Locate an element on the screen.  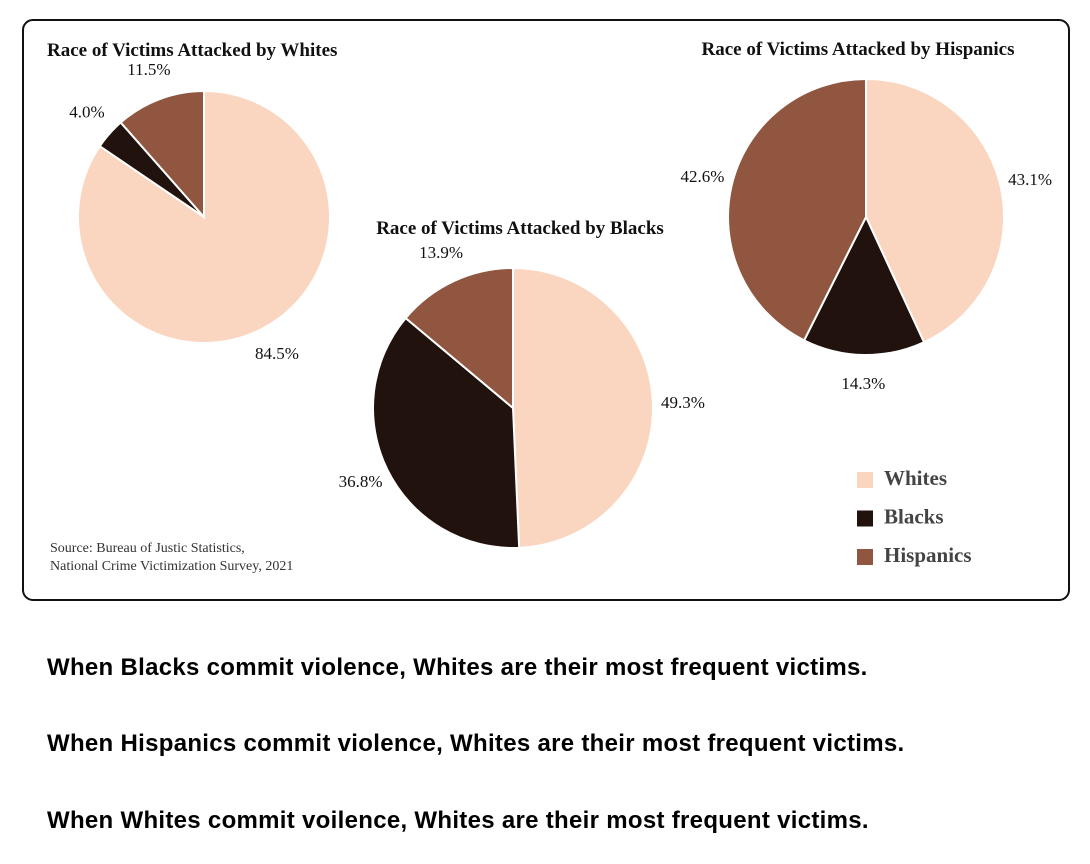
value-label: 13.9% is located at coordinates (441, 252).